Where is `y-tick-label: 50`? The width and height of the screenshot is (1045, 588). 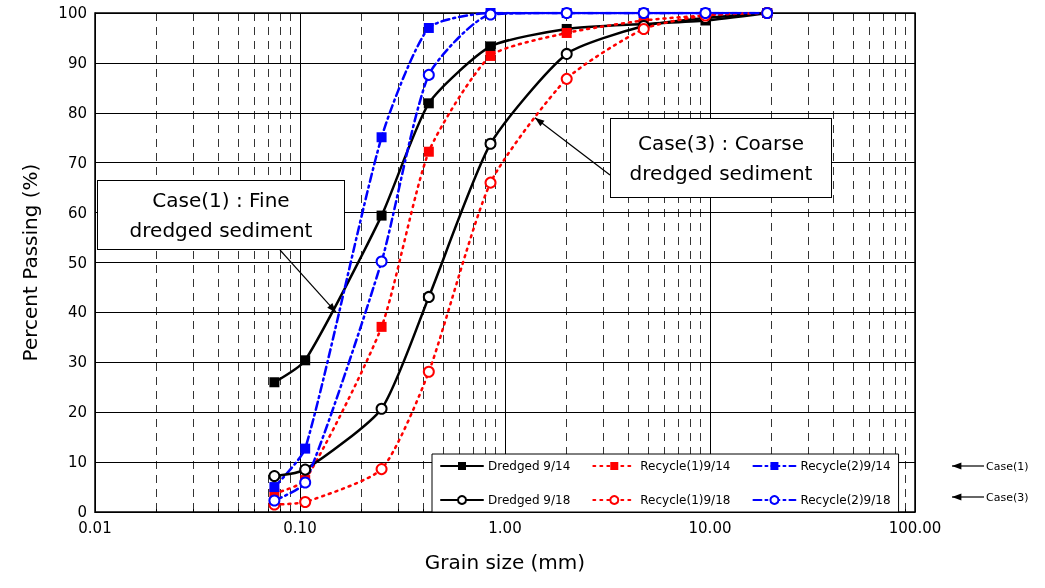 y-tick-label: 50 is located at coordinates (77, 262).